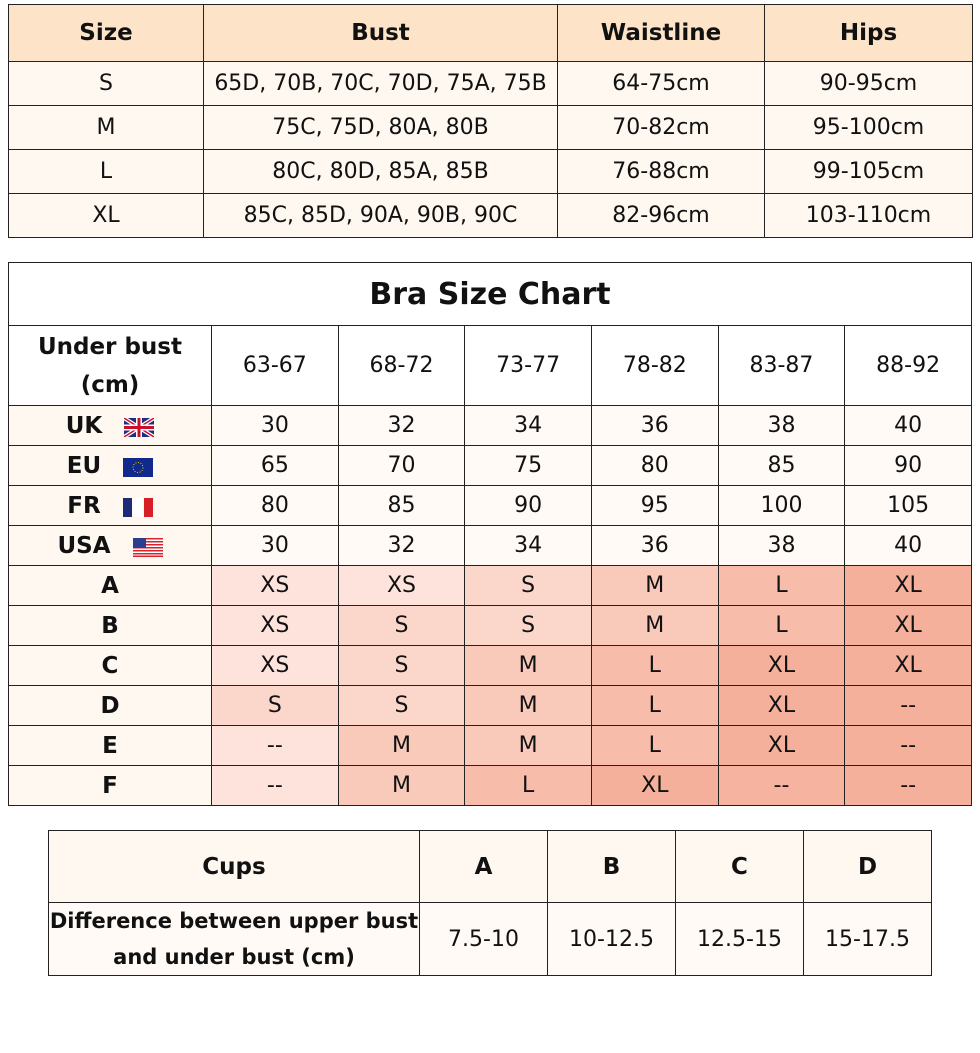 This screenshot has width=980, height=1053. I want to click on under-bust-label: Under bust (cm), so click(110, 365).